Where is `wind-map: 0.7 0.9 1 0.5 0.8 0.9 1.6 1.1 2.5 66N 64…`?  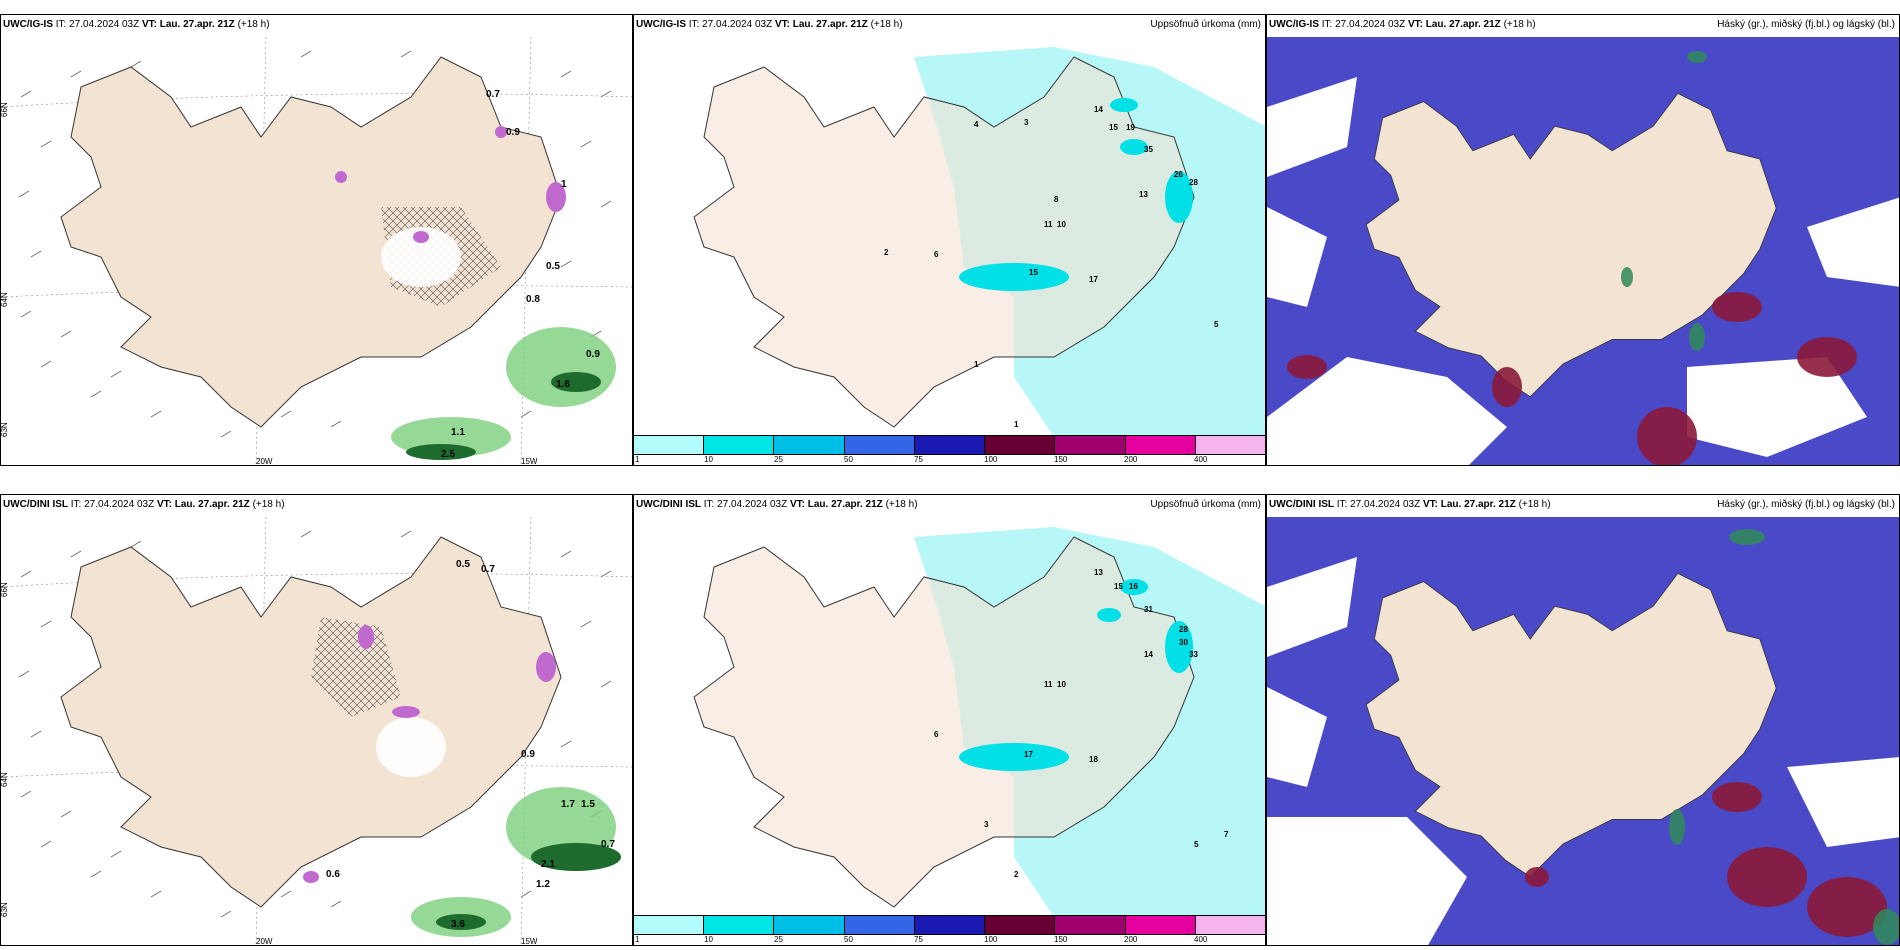
wind-map: 0.7 0.9 1 0.5 0.8 0.9 1.6 1.1 2.5 66N 64… is located at coordinates (316, 251).